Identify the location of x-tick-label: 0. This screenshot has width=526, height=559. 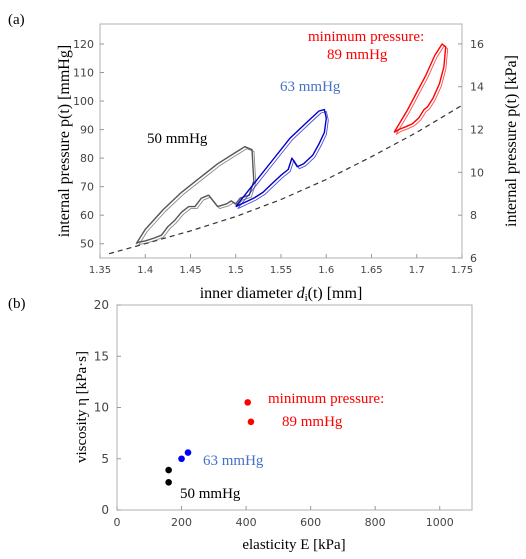
(117, 522).